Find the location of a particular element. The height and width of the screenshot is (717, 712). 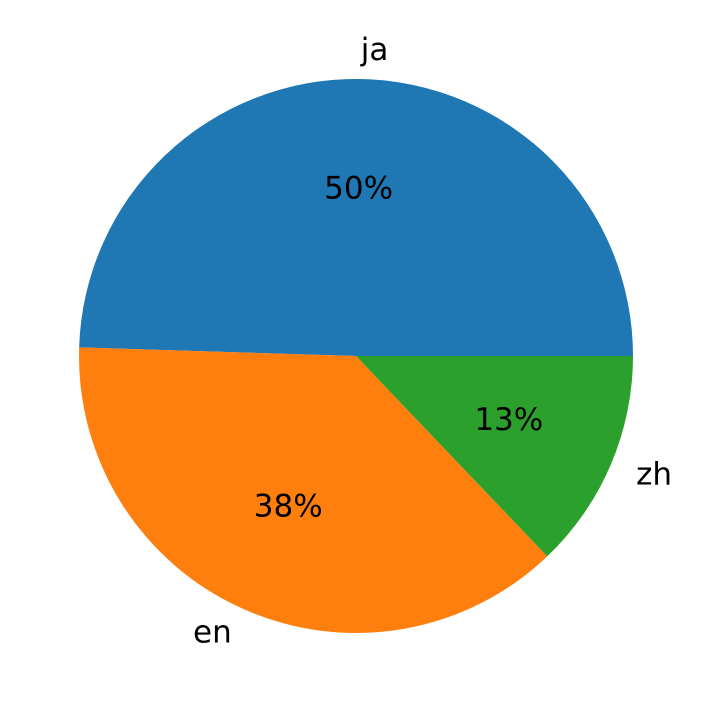

value-label: 38% is located at coordinates (288, 506).